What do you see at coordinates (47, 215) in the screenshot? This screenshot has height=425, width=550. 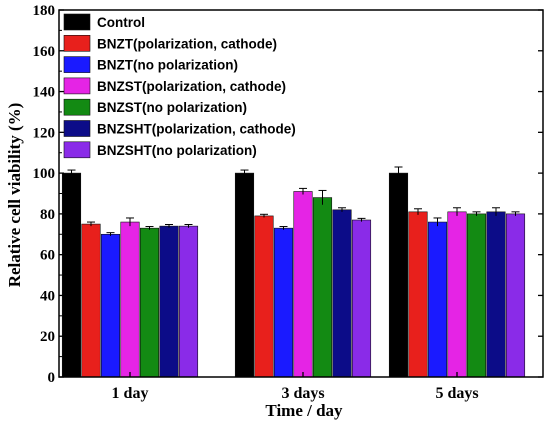 I see `y-tick-label-80: 80` at bounding box center [47, 215].